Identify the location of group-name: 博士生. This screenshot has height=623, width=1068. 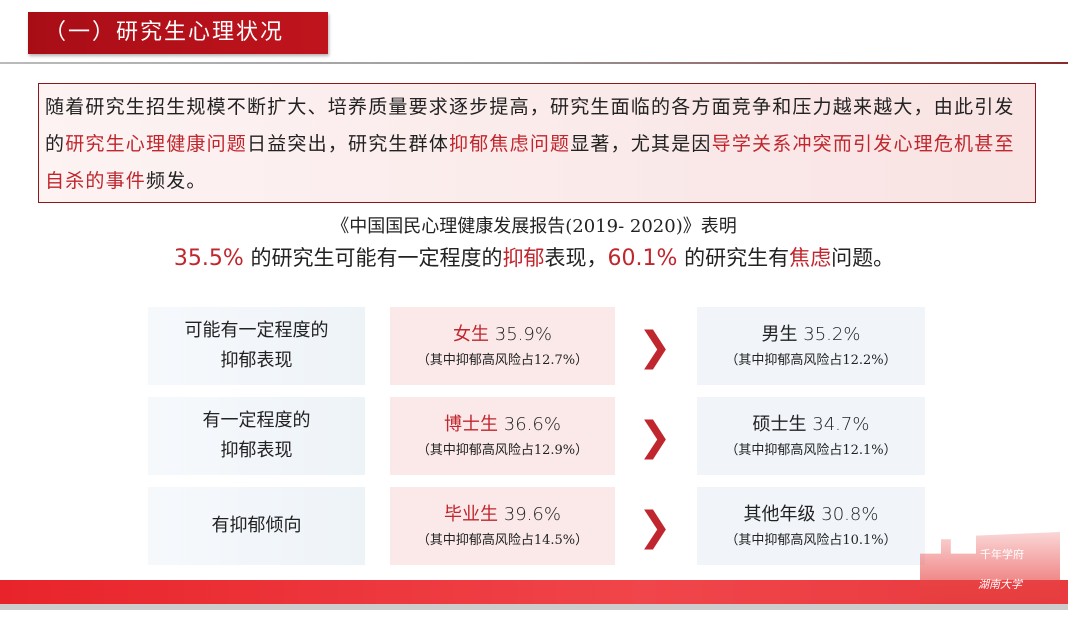
(471, 424).